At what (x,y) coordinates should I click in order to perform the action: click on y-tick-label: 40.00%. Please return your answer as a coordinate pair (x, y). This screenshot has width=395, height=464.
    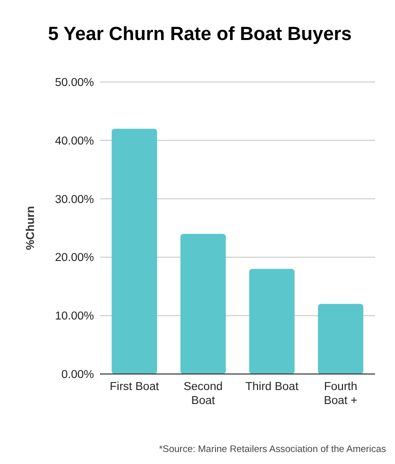
    Looking at the image, I should click on (74, 141).